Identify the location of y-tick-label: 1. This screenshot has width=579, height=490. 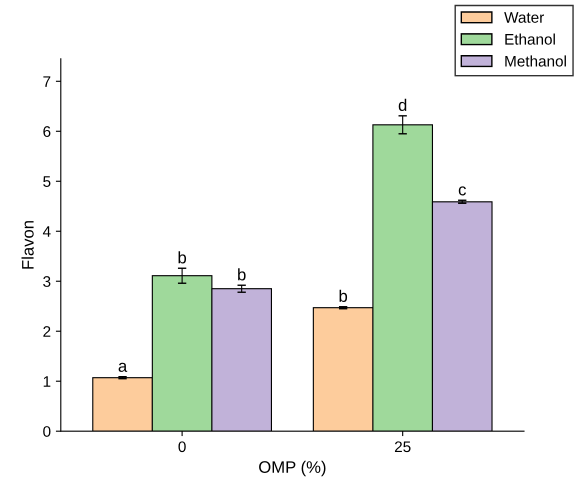
(47, 381).